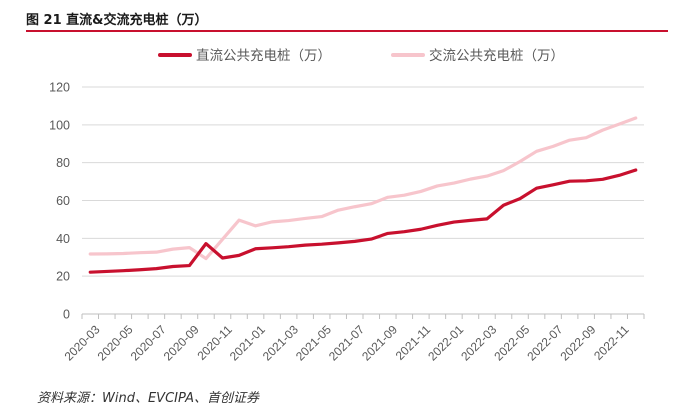 This screenshot has width=685, height=406. I want to click on x-tick-label: 2022-03, so click(478, 342).